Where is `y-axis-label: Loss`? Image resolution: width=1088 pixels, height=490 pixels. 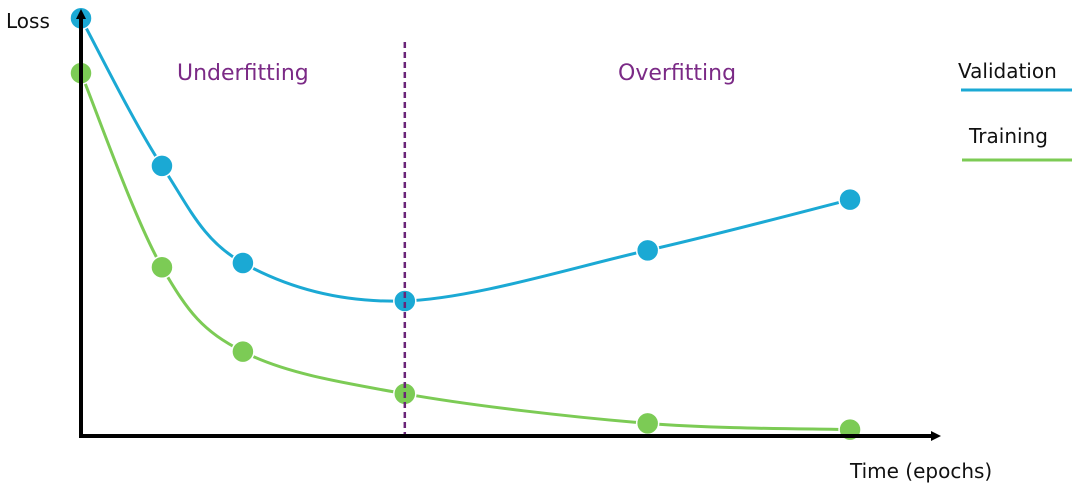
y-axis-label: Loss is located at coordinates (28, 21).